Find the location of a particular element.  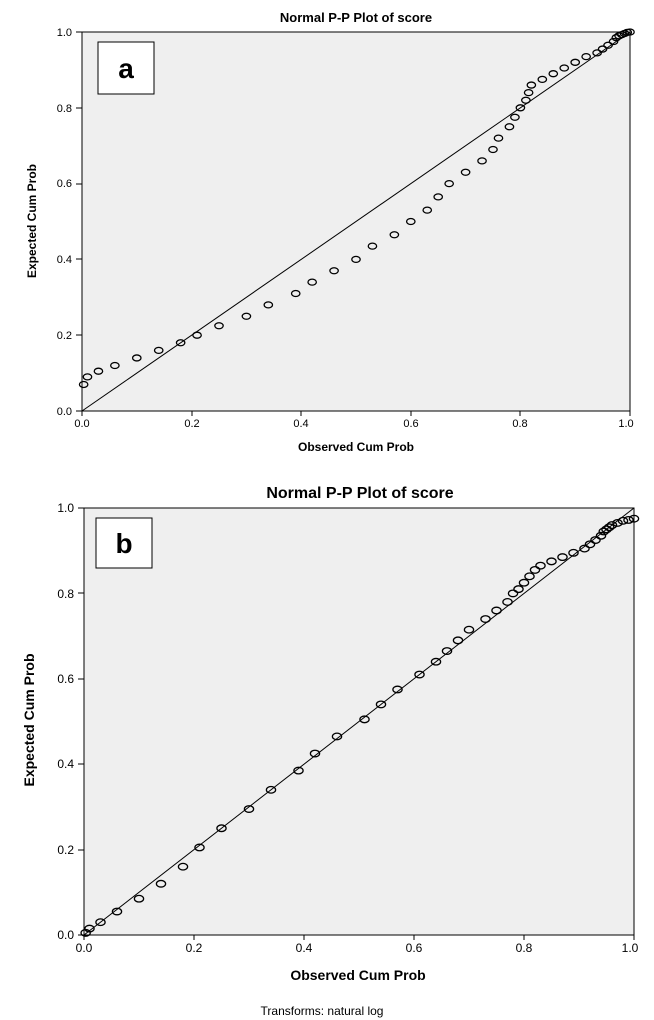

ytick-label: 0.0 is located at coordinates (65, 935).